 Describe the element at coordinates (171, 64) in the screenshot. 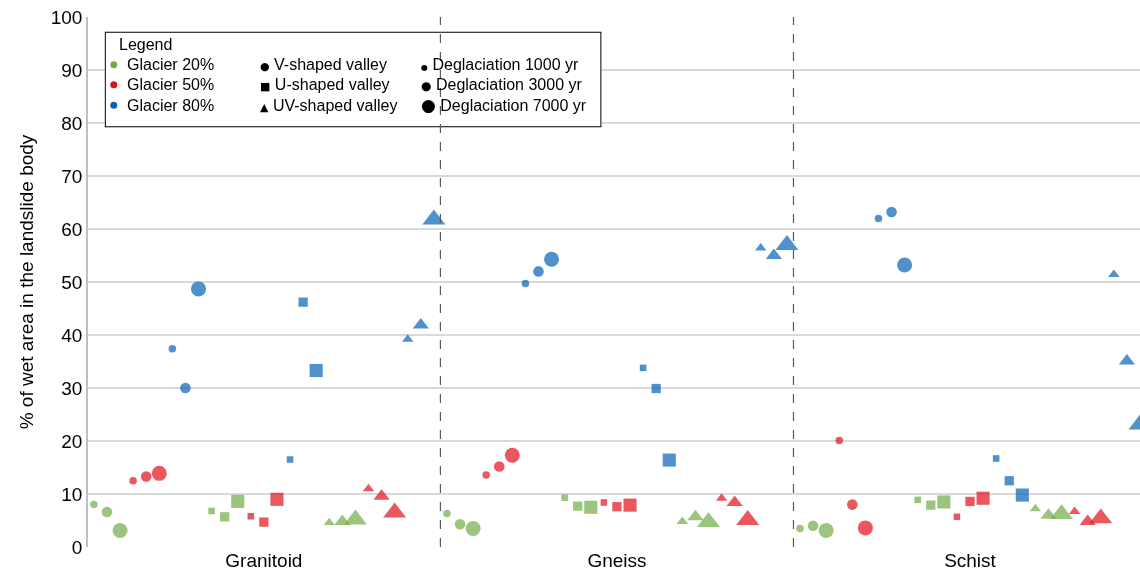

I see `legend-label: Glacier 20%` at that location.